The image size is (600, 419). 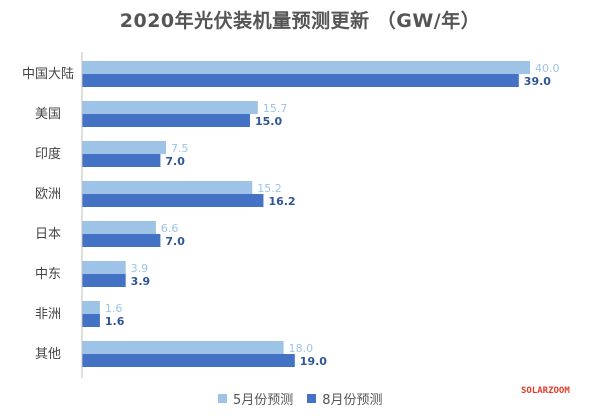 I want to click on legend-label-august: 8月份预测, so click(x=352, y=400).